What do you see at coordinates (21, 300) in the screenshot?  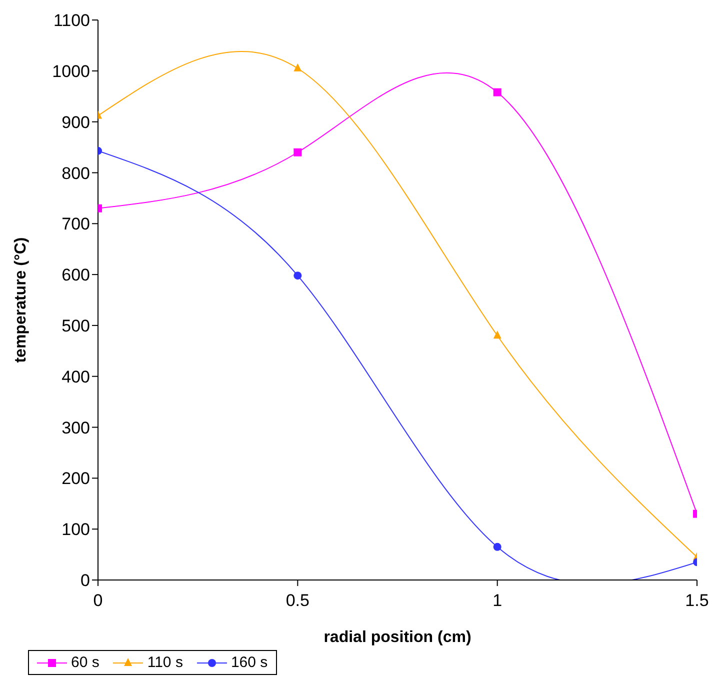 I see `y-axis-title: temperature (°C)` at bounding box center [21, 300].